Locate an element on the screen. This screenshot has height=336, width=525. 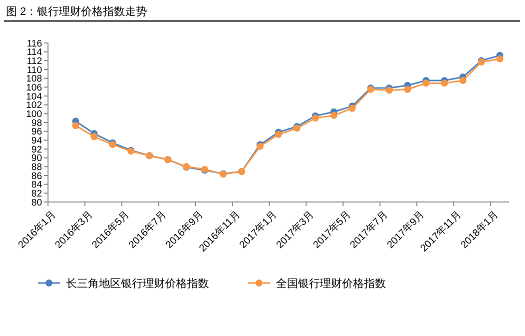
y-tick-label: 102 is located at coordinates (34, 106).